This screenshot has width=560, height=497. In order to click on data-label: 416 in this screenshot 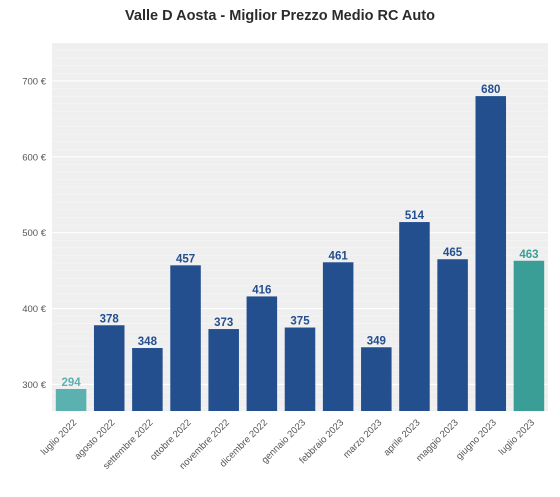, I will do `click(261, 290)`.